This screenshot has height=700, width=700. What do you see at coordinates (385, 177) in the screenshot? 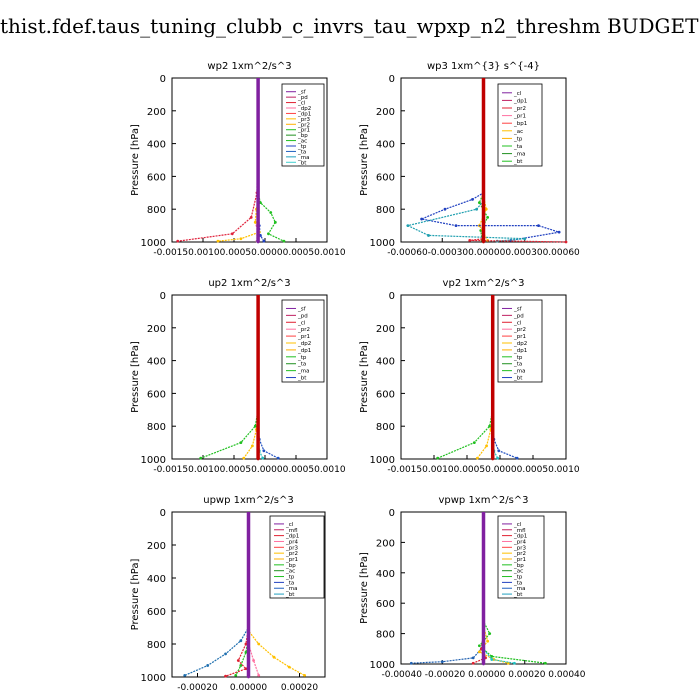
I see `y-tick-label: 600` at bounding box center [385, 177].